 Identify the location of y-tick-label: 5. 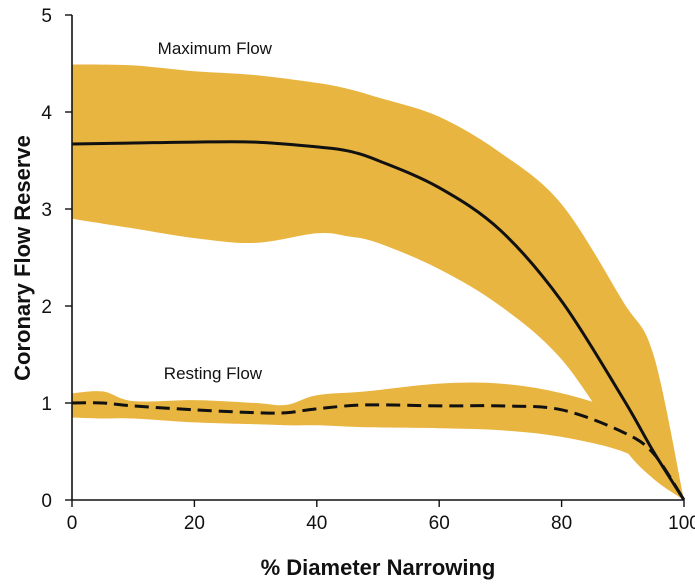
(46, 16).